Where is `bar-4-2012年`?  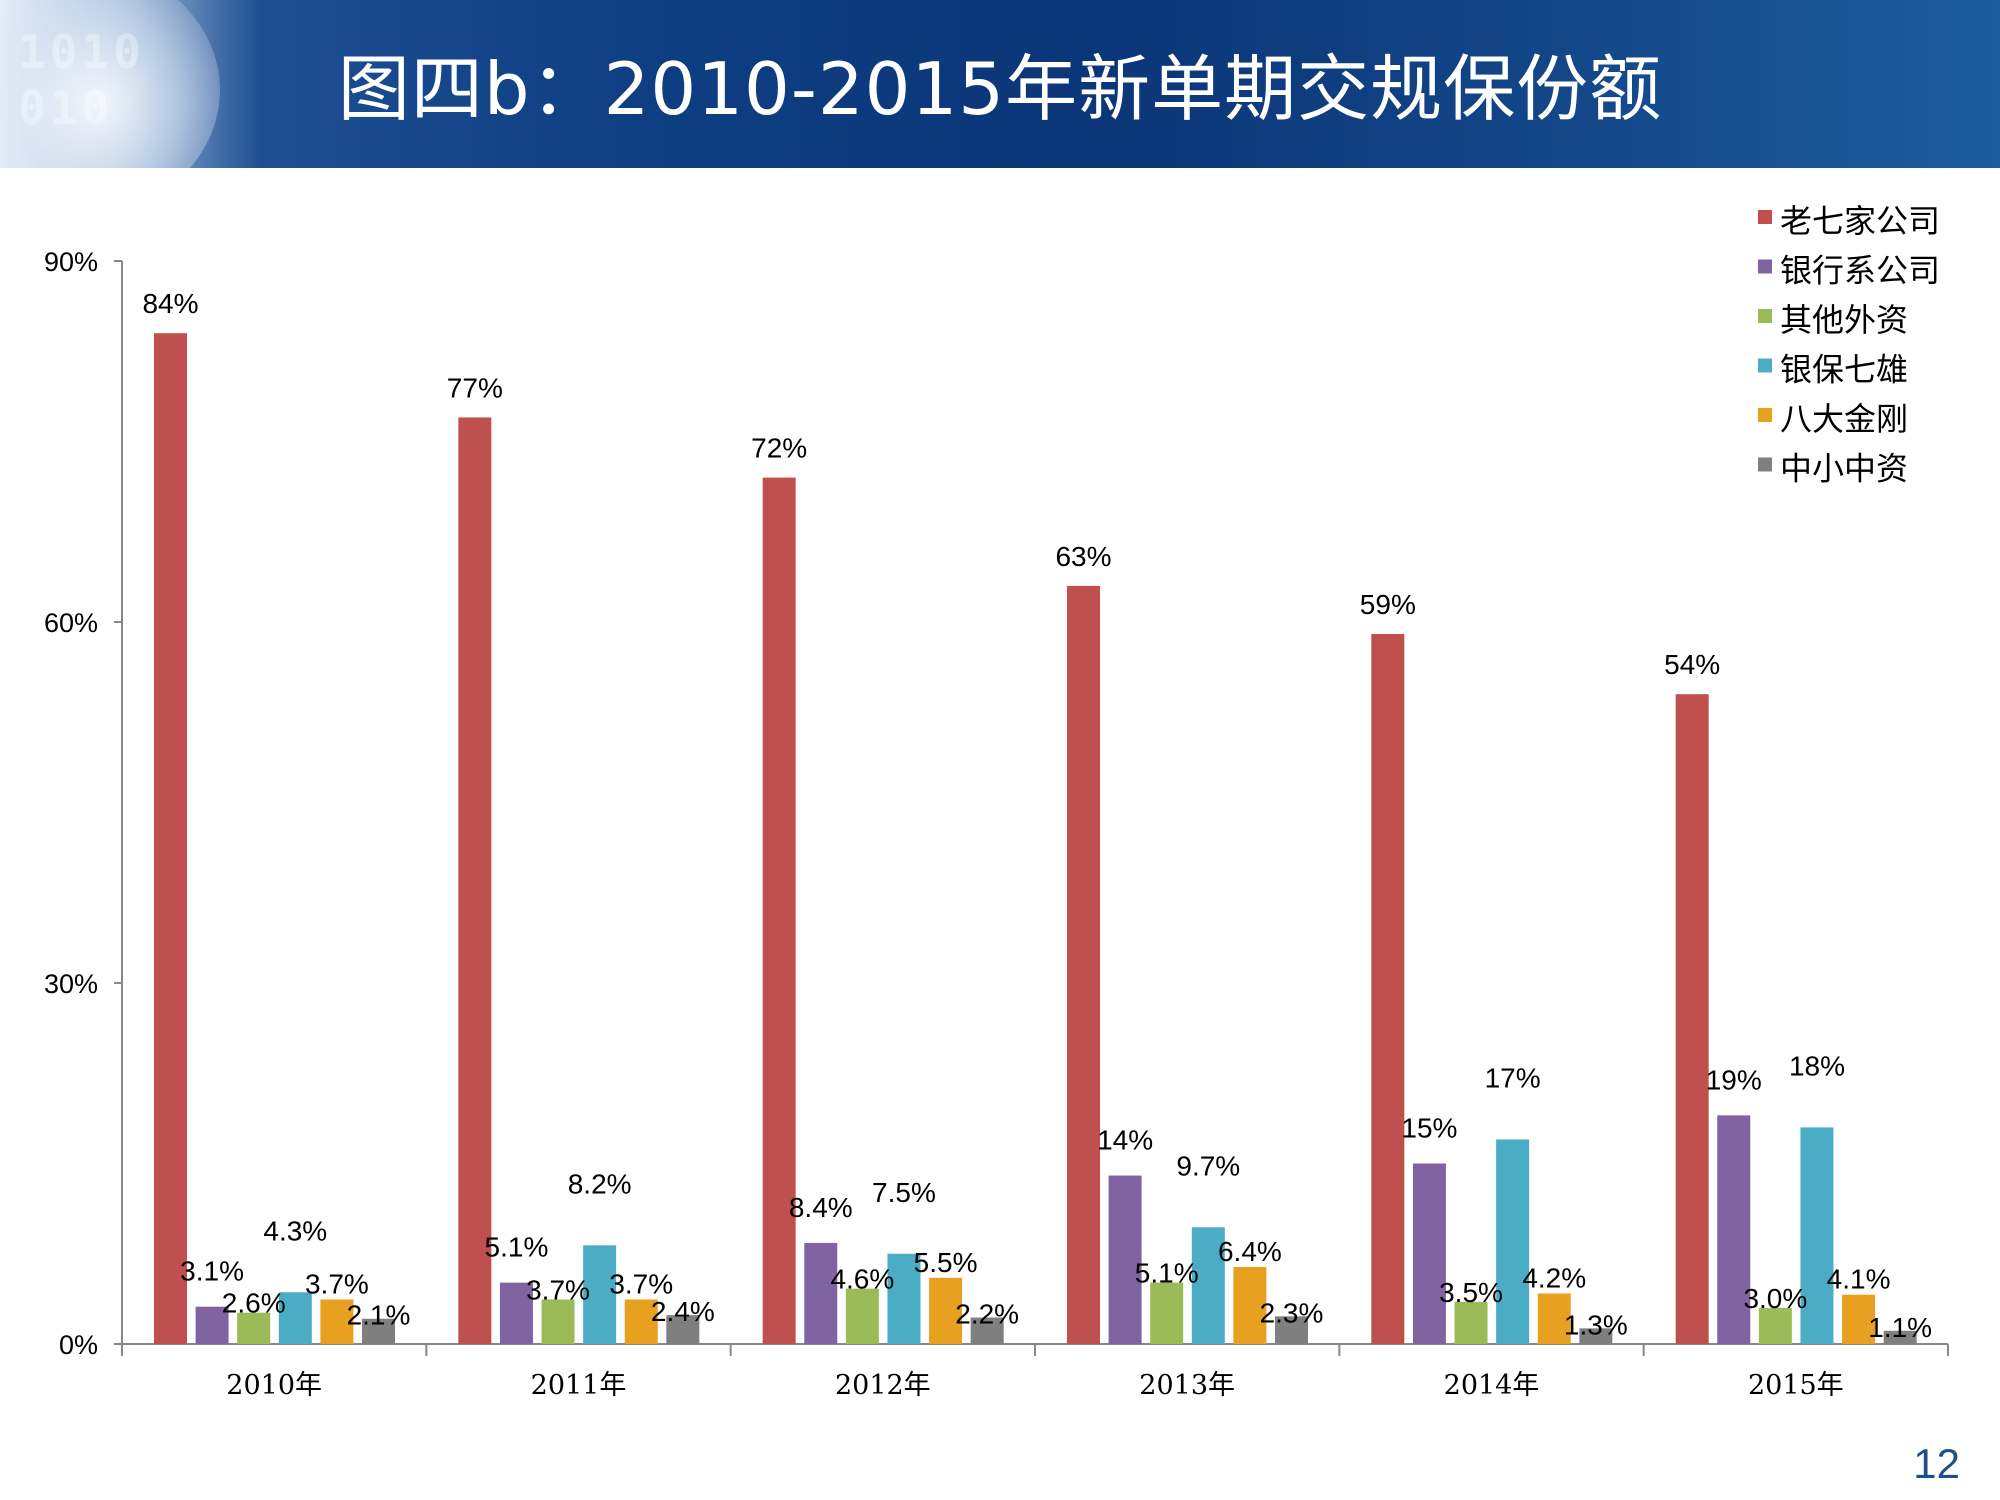 bar-4-2012年 is located at coordinates (904, 1298).